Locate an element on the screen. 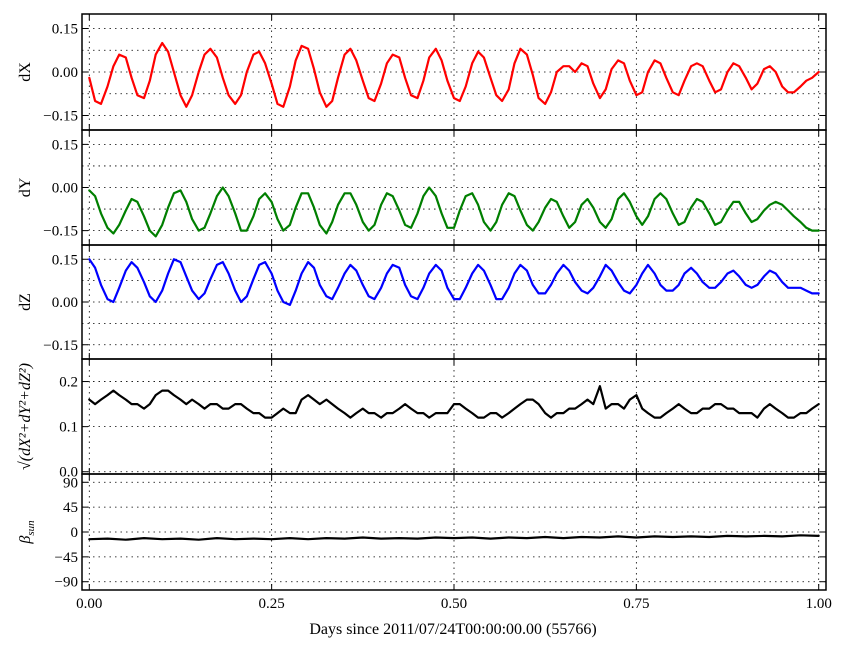 This screenshot has height=650, width=848. y-axis-label-dZ: dZ is located at coordinates (25, 302).